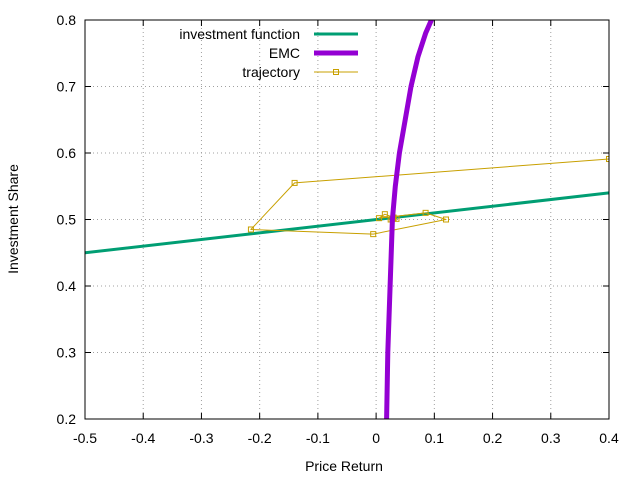 Image resolution: width=640 pixels, height=485 pixels. I want to click on x-tick-label: 0.1, so click(435, 438).